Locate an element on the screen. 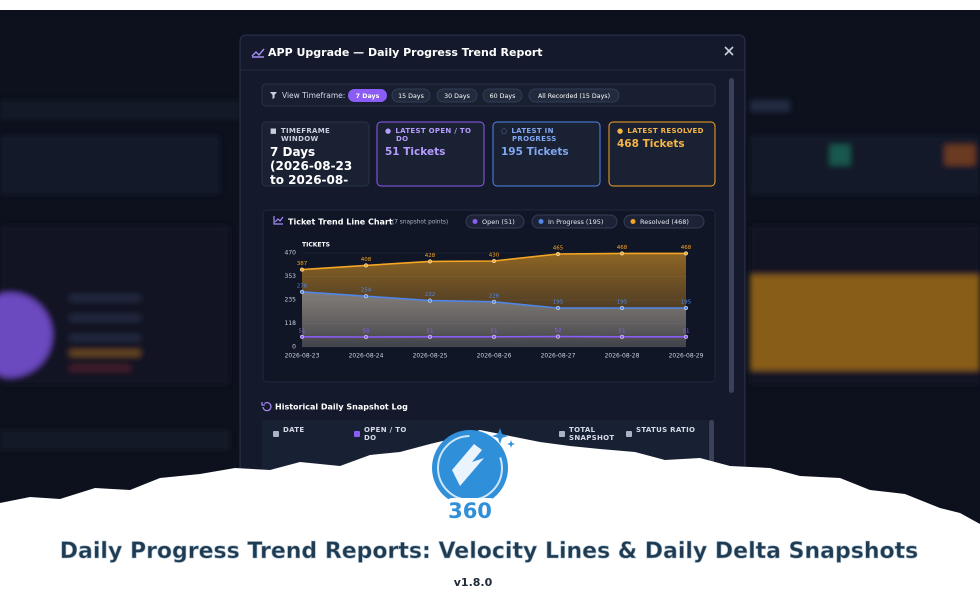 This screenshot has height=613, width=980. card-label: ■ TIMEFRAME WINDOW is located at coordinates (316, 135).